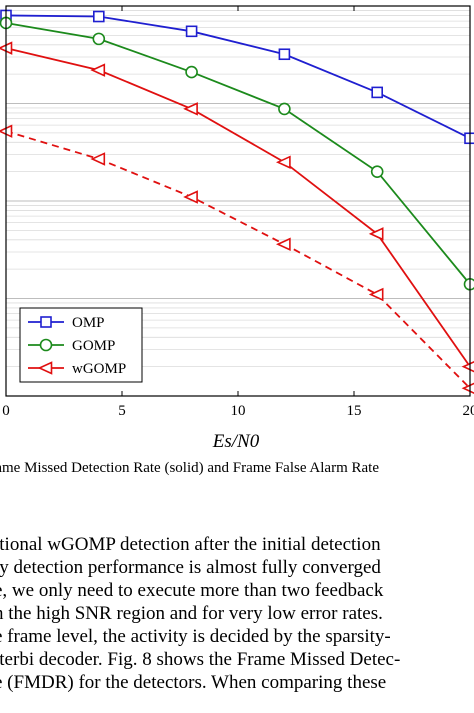 This screenshot has width=474, height=713. What do you see at coordinates (6, 411) in the screenshot?
I see `x-tick-label: 0` at bounding box center [6, 411].